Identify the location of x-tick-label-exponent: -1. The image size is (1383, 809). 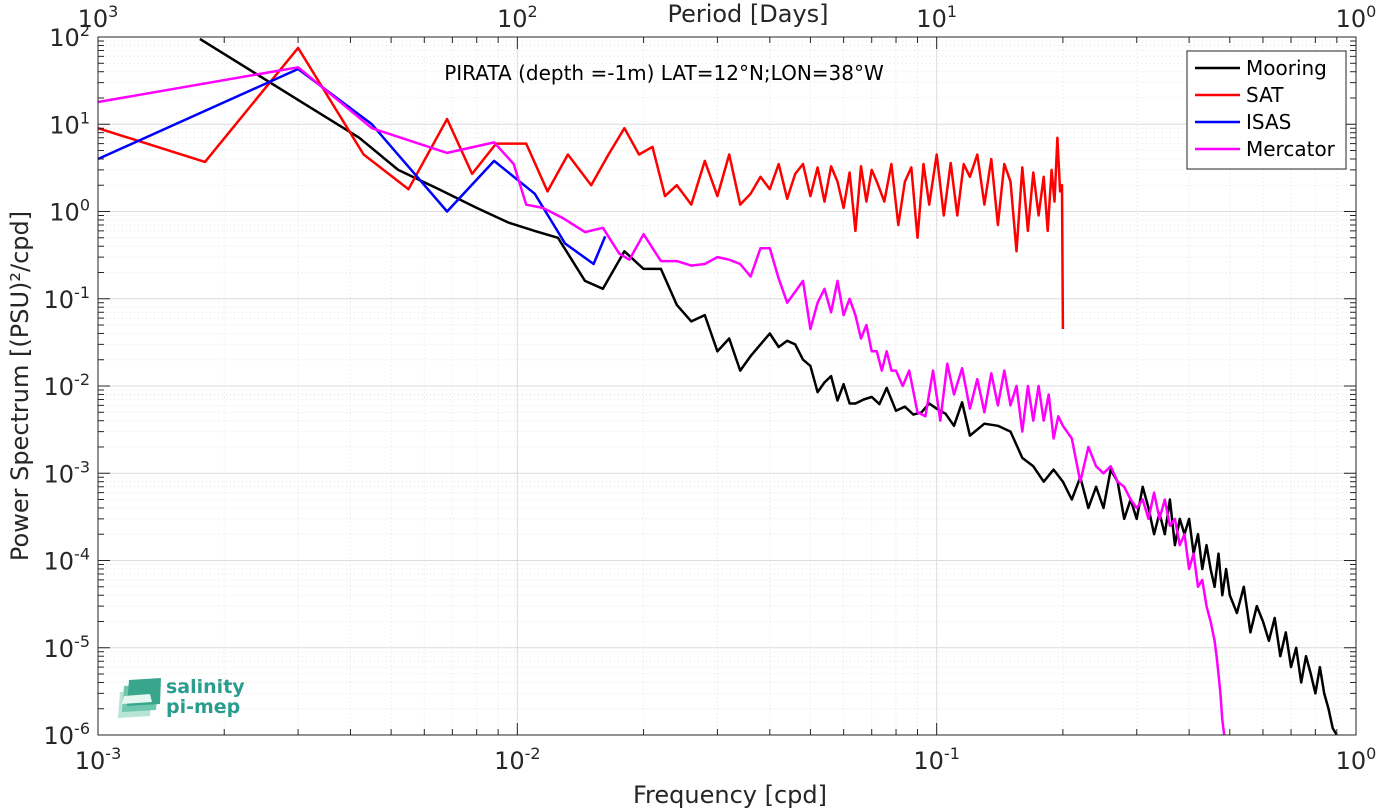
(952, 753).